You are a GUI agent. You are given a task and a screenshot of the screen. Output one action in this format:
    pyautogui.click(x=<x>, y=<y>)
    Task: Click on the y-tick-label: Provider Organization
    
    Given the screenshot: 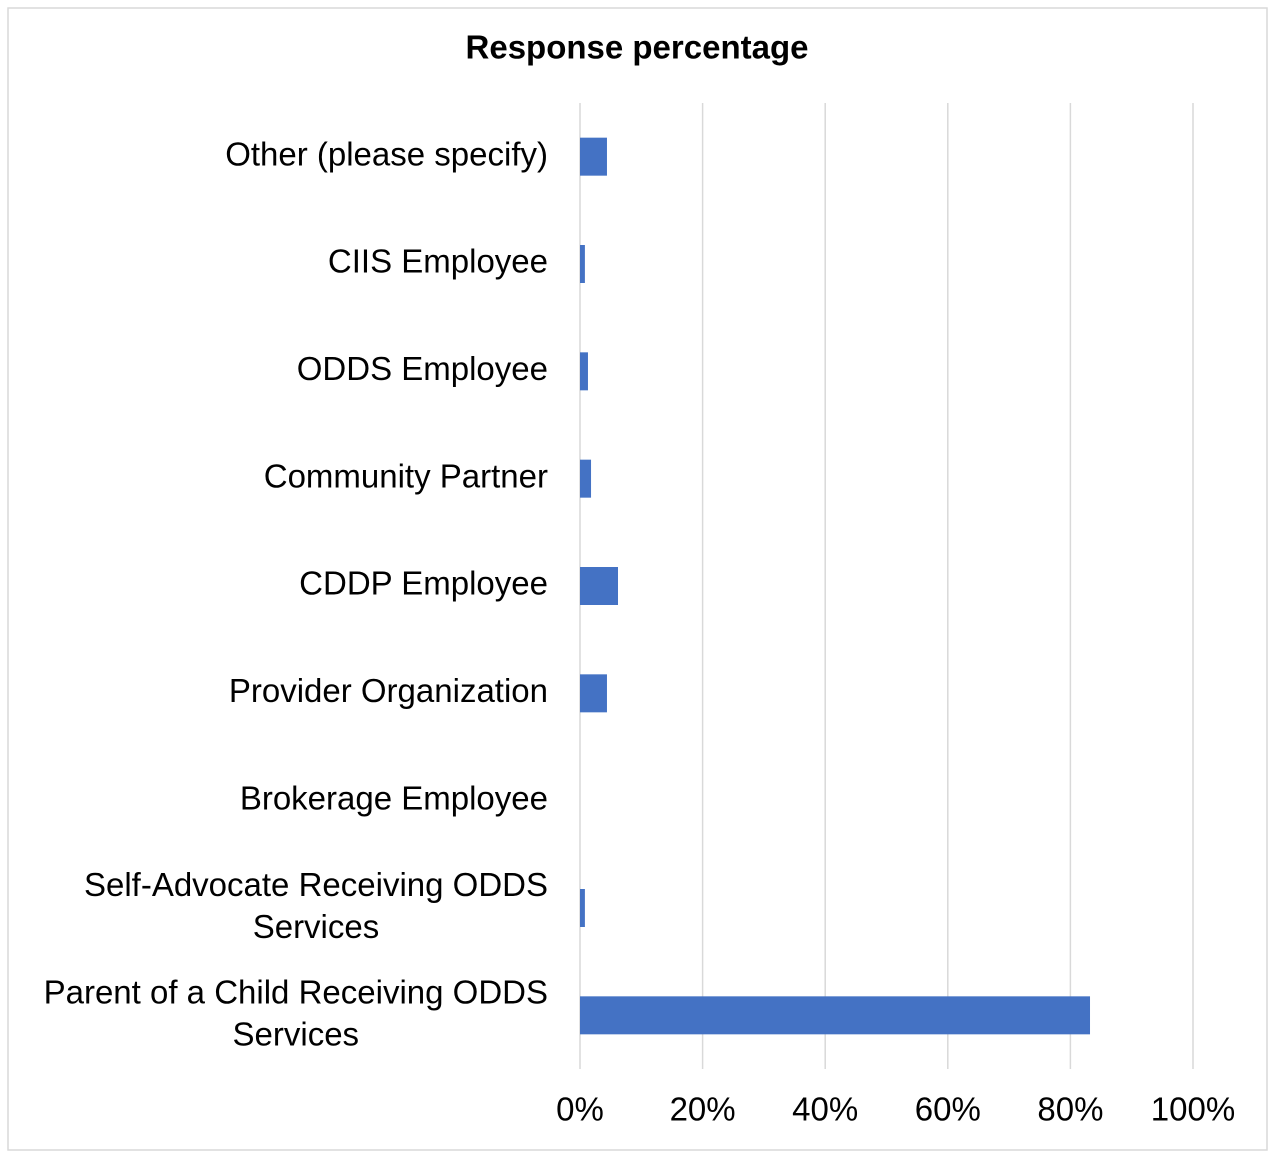 What is the action you would take?
    pyautogui.click(x=388, y=690)
    